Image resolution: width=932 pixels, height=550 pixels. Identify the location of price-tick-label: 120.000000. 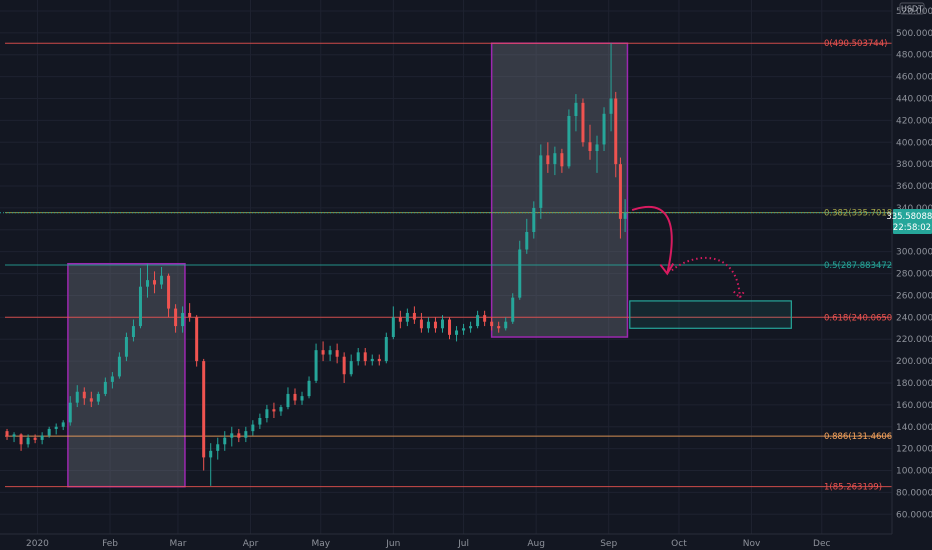
(914, 450).